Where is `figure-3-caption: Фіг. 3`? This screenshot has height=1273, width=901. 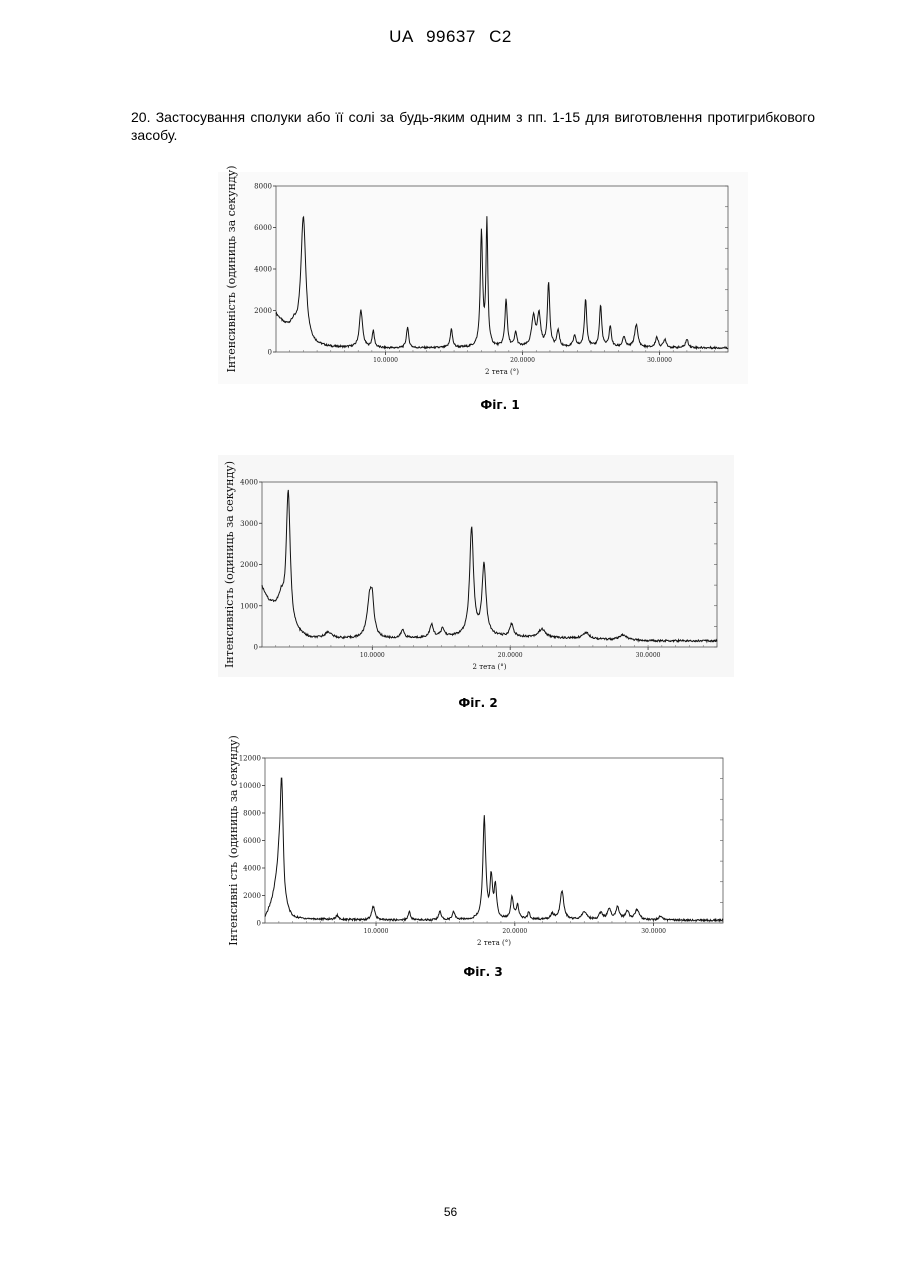
figure-3-caption: Фіг. 3 is located at coordinates (483, 972).